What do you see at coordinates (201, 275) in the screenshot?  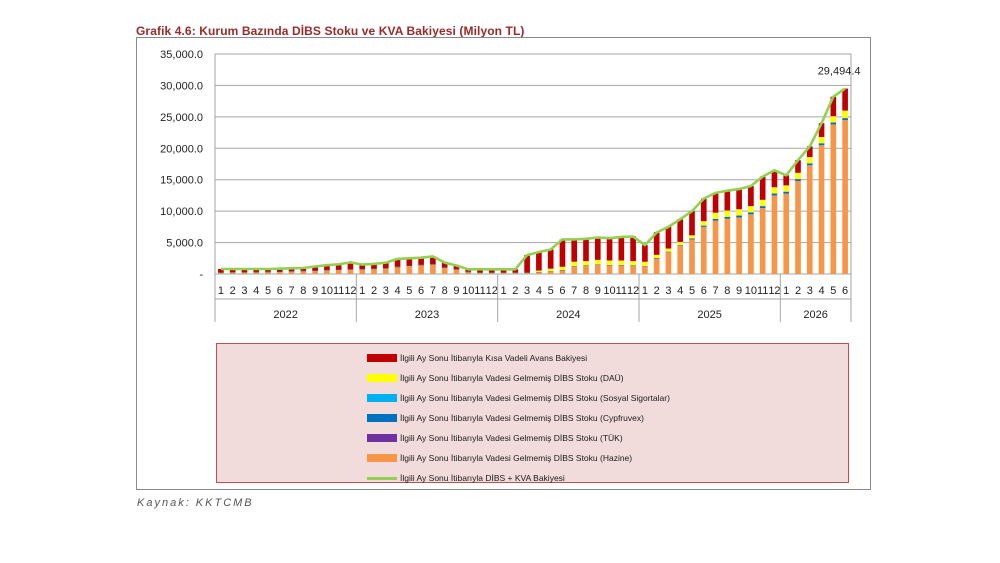 I see `y-tick-label: -` at bounding box center [201, 275].